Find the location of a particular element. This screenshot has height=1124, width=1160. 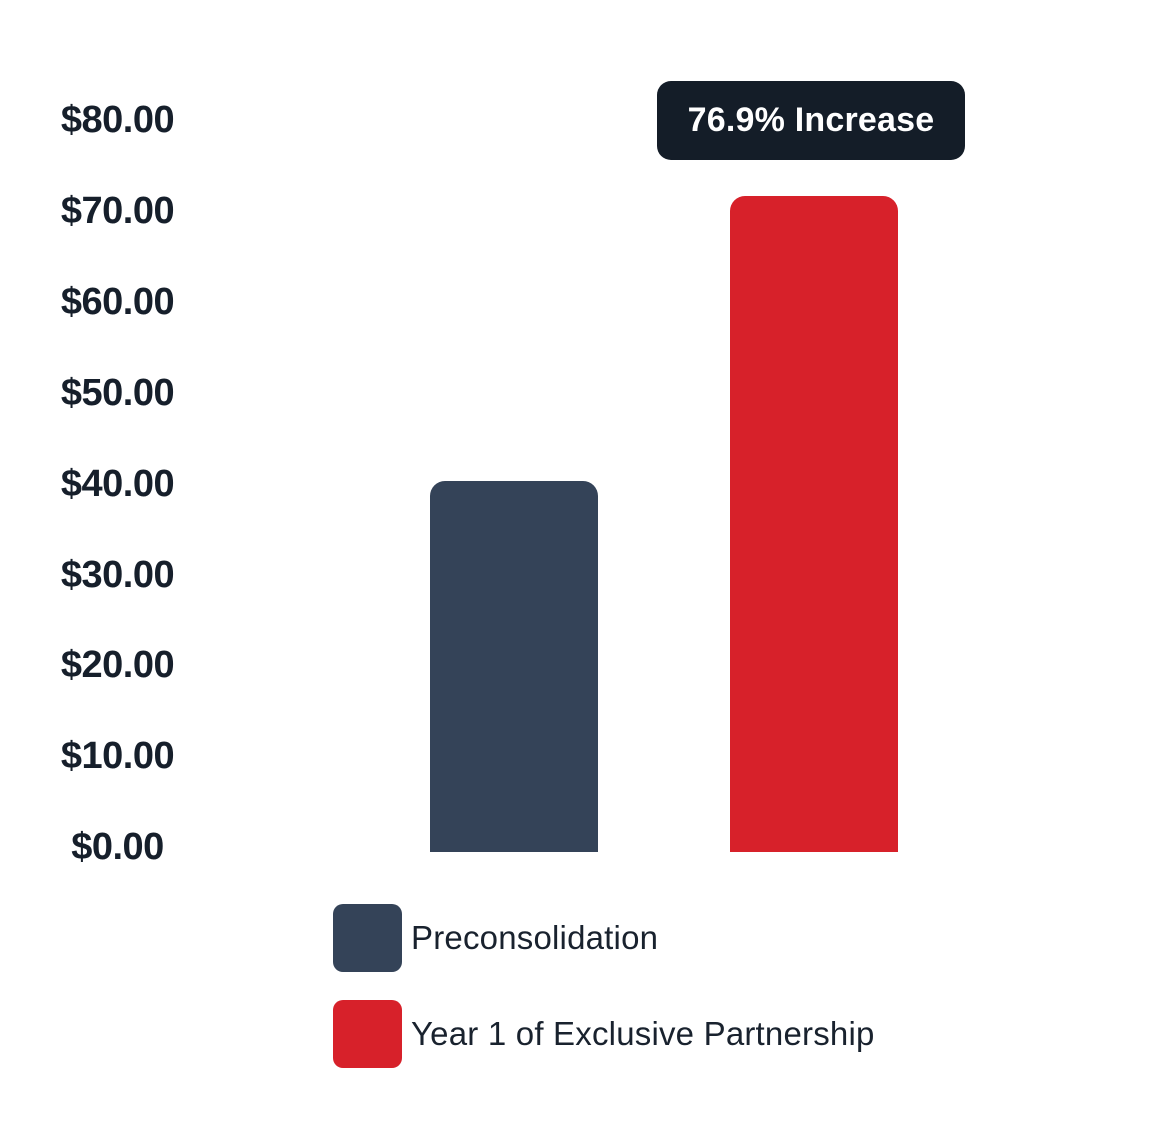

y-axis-tick-label: $50.00 is located at coordinates (117, 393).